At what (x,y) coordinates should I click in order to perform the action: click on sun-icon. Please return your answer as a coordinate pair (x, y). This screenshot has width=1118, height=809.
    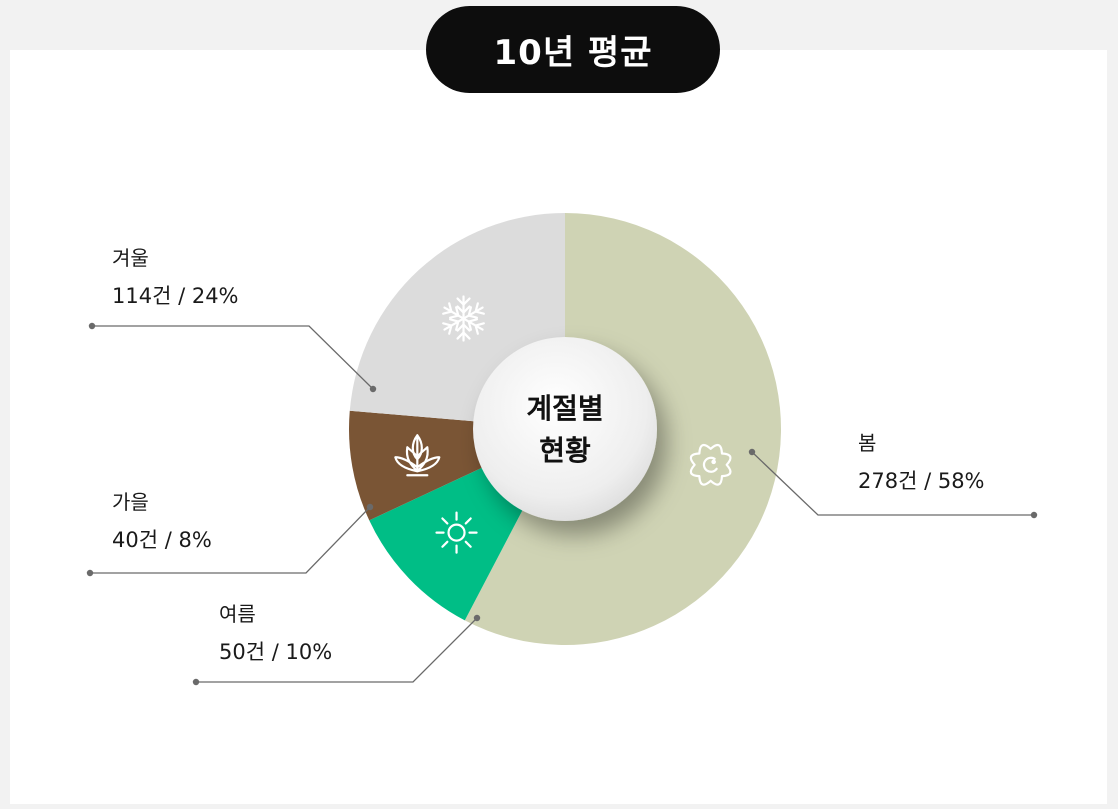
    Looking at the image, I should click on (456, 532).